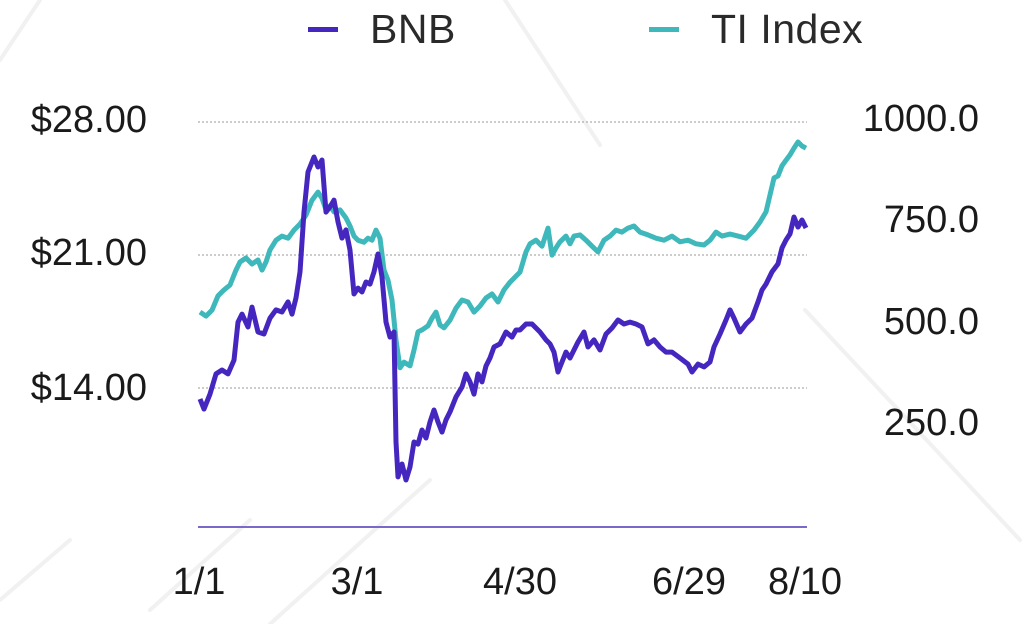 This screenshot has height=624, width=1025. Describe the element at coordinates (88, 388) in the screenshot. I see `left-axis-tick-14: $14.00` at that location.